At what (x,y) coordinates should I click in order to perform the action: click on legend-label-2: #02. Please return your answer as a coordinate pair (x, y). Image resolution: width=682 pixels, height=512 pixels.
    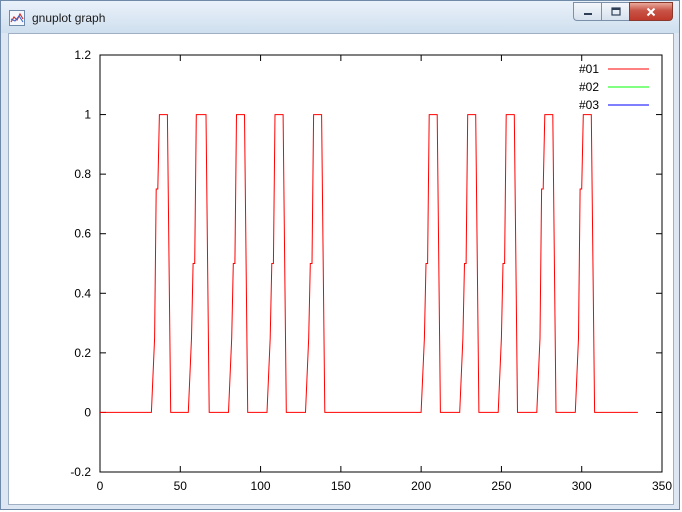
    Looking at the image, I should click on (589, 87).